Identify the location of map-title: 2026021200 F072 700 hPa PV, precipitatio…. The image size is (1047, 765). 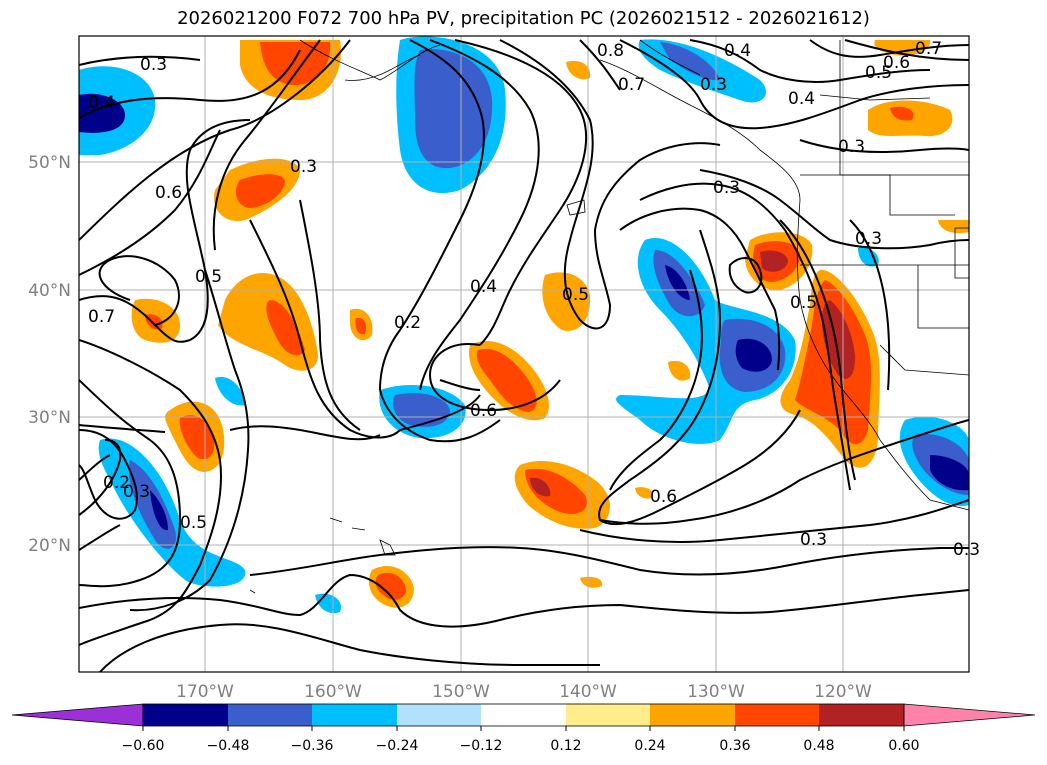
(523, 18).